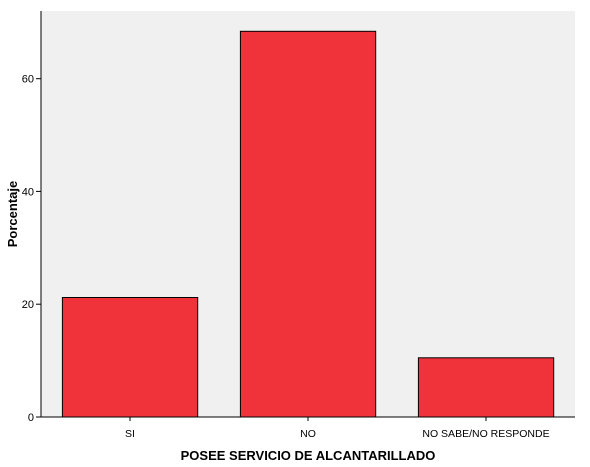 Image resolution: width=590 pixels, height=467 pixels. What do you see at coordinates (31, 249) in the screenshot?
I see `y-ticks-group: 0 20 40 60` at bounding box center [31, 249].